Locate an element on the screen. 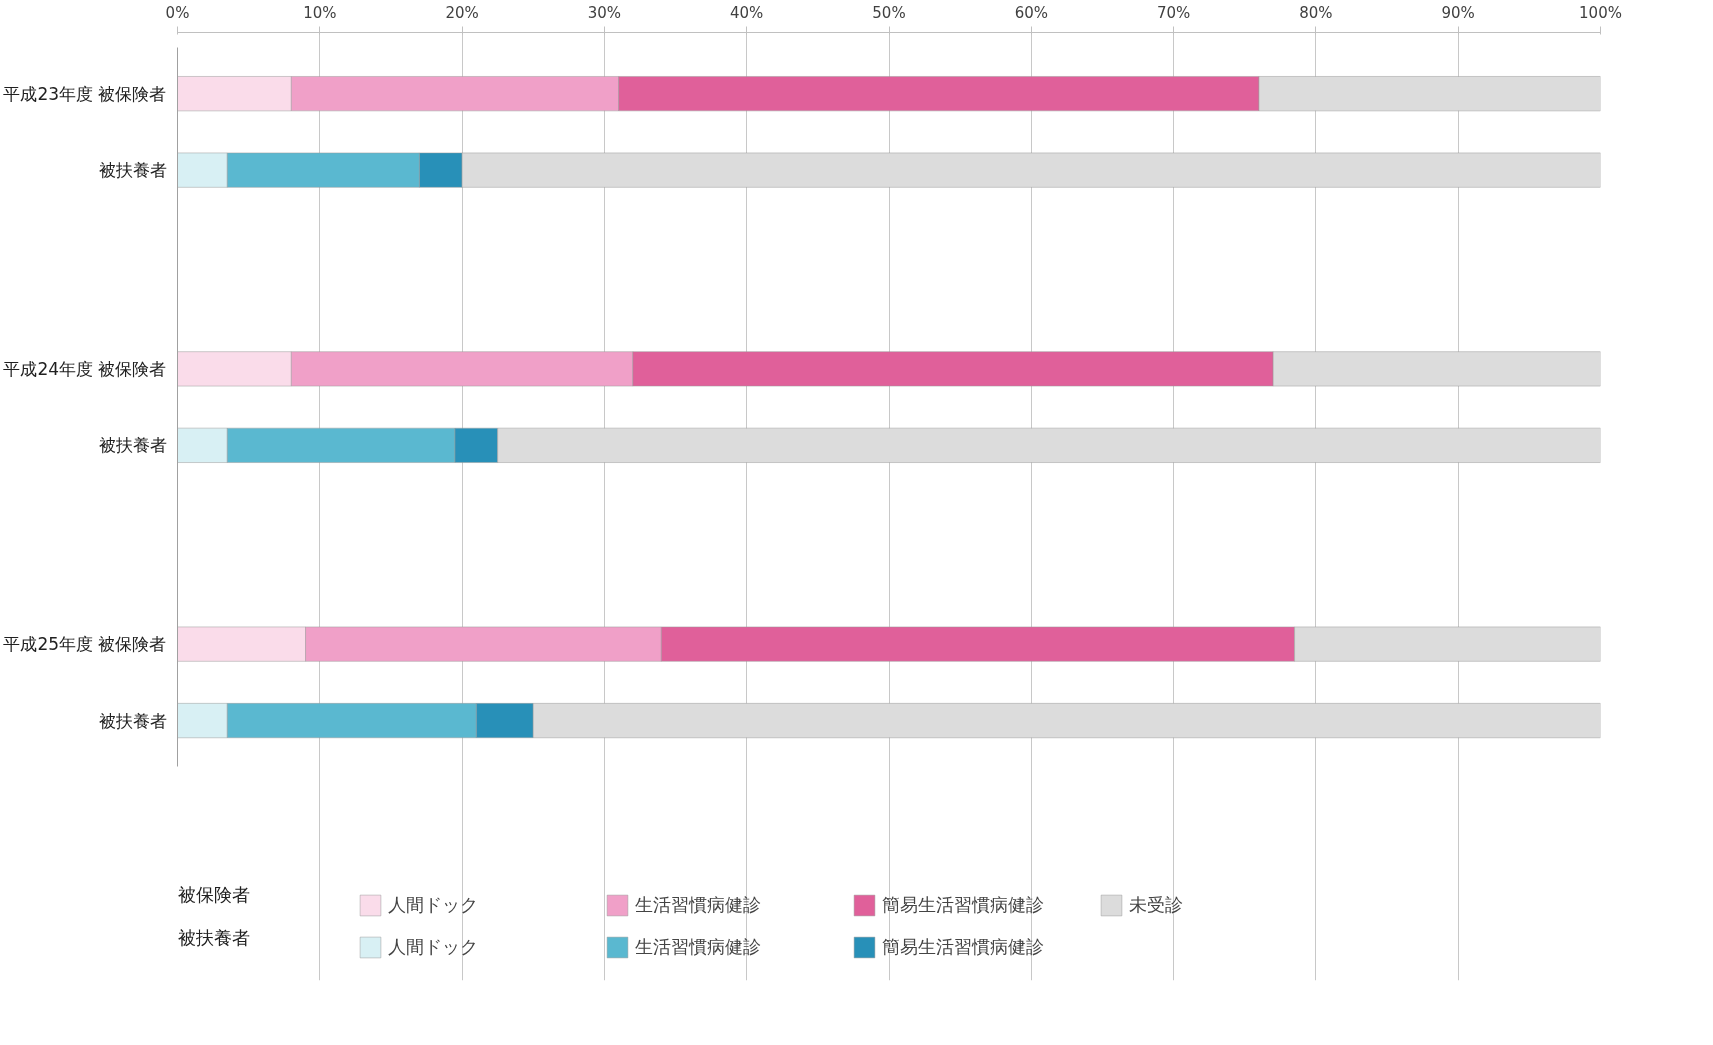 This screenshot has width=1713, height=1045. legend-label: 未受診 is located at coordinates (1156, 905).